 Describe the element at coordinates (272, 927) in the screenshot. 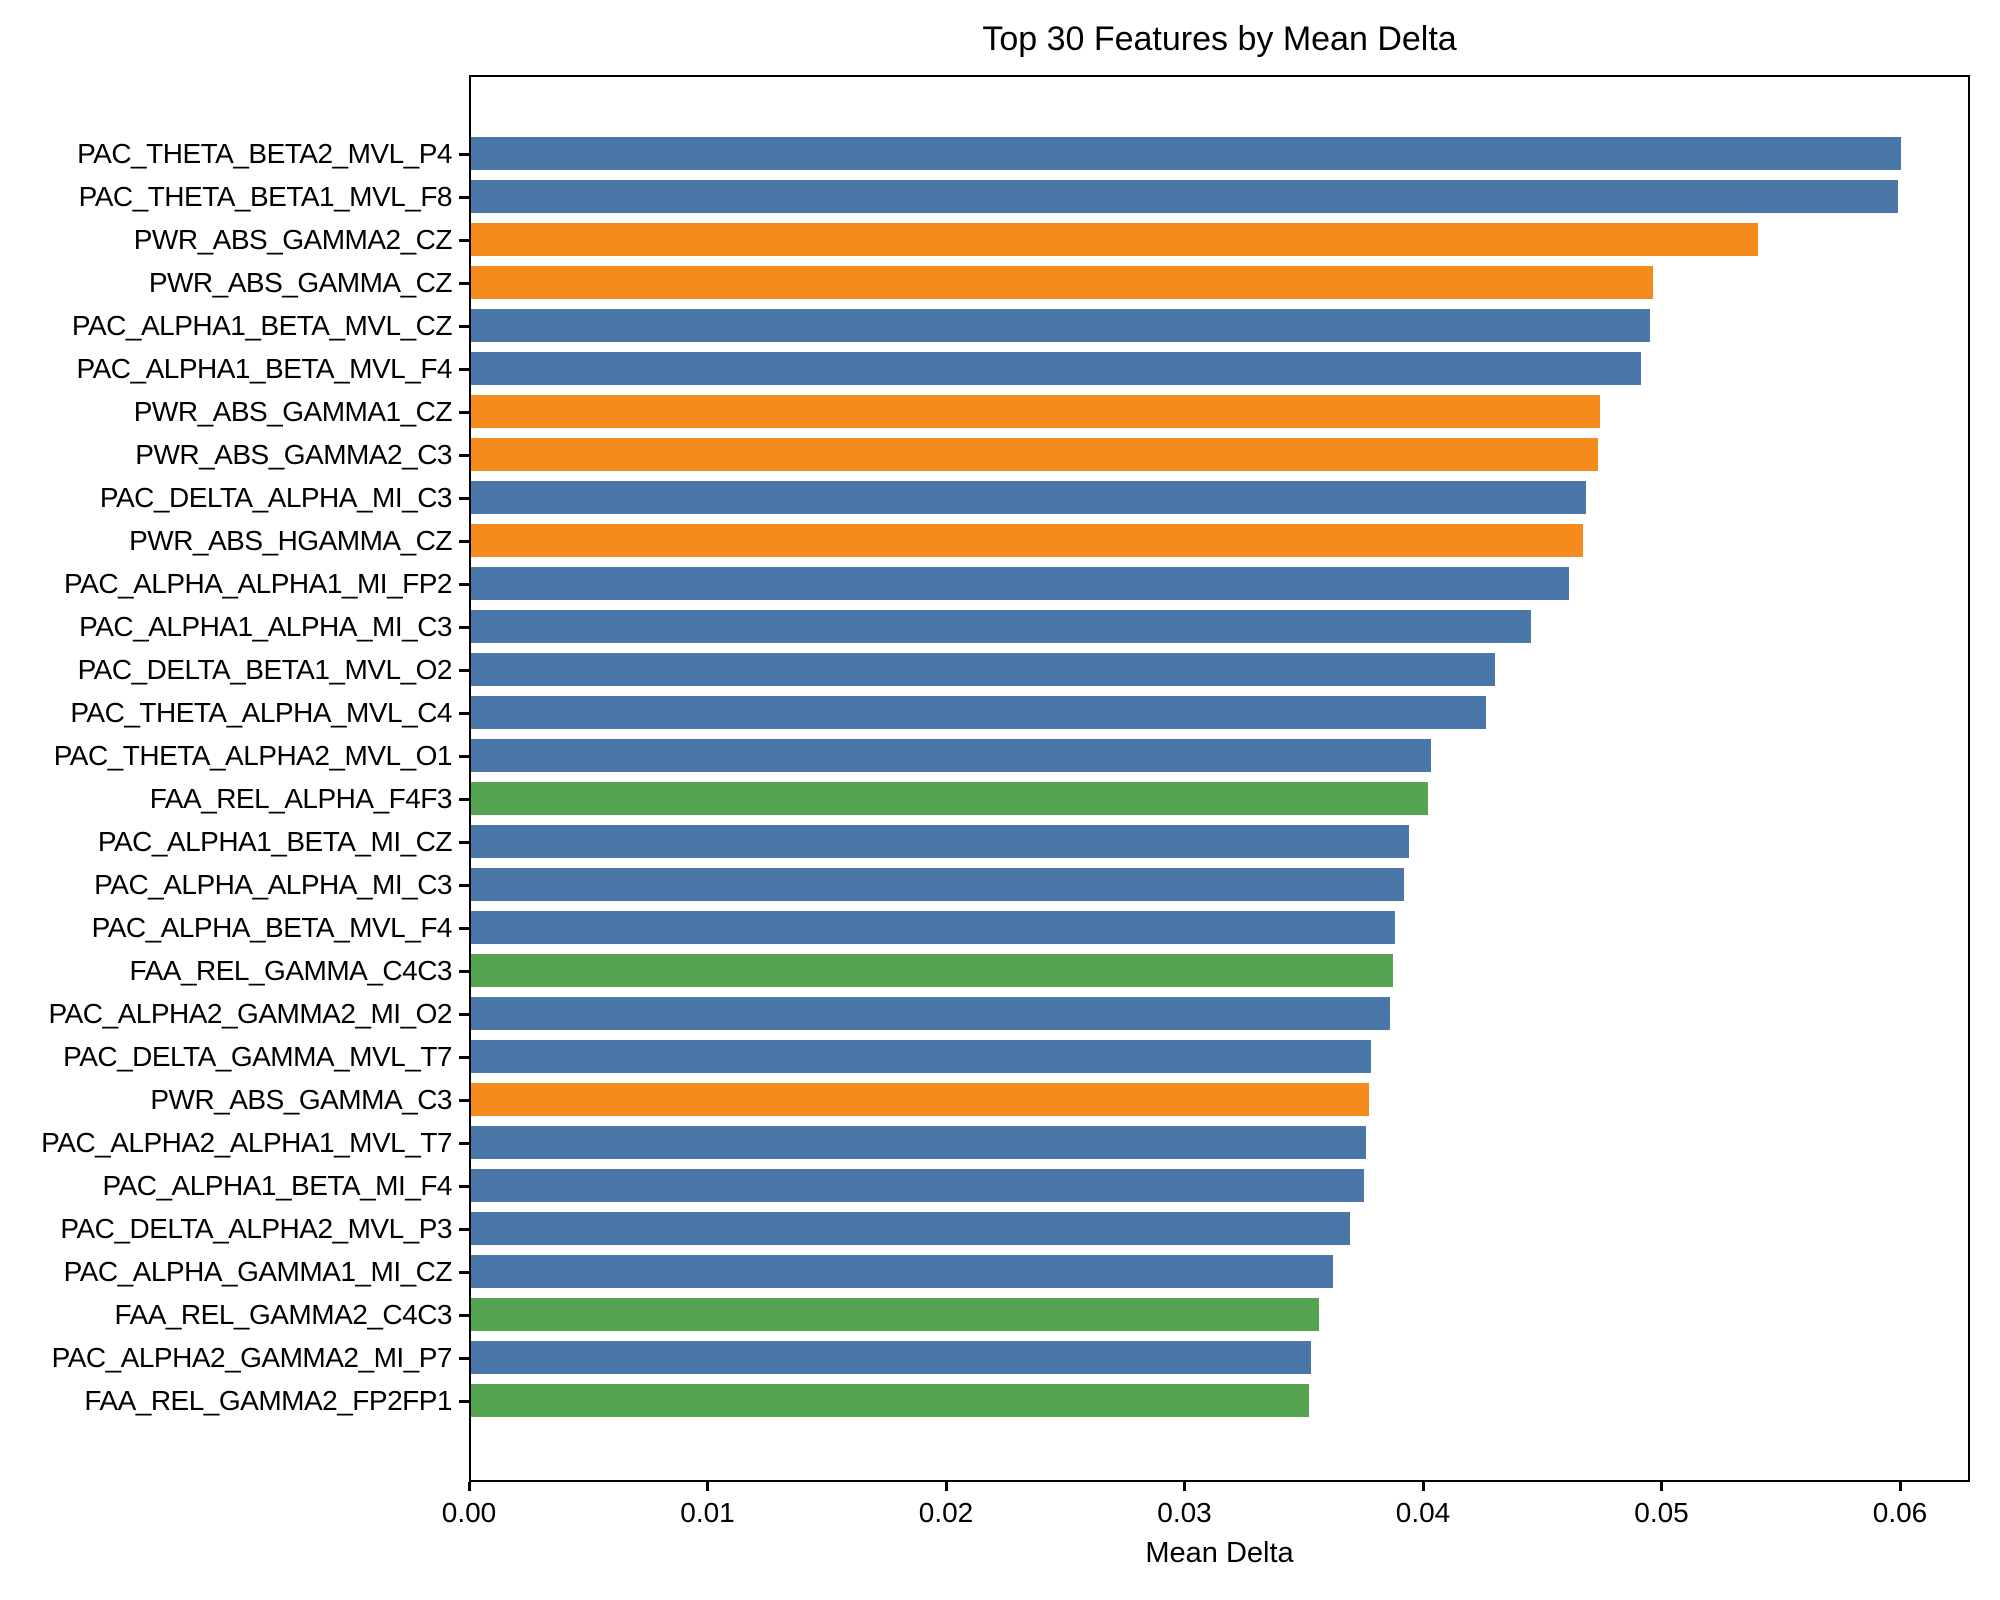

I see `y-tick-label: PAC_ALPHA_BETA_MVL_F4` at that location.